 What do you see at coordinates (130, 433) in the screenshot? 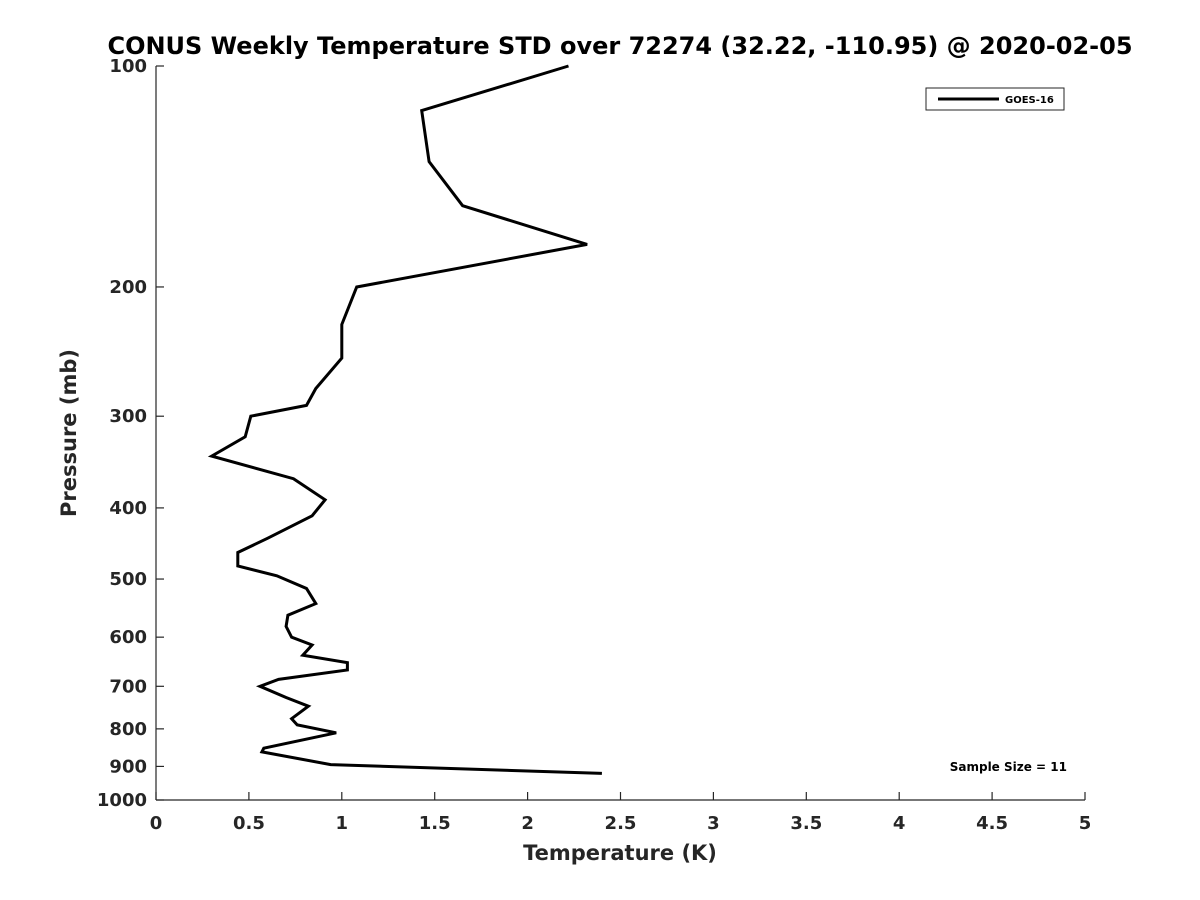
I see `y-ticks: 100 200 300 400 500 600 700 800 900 1000` at bounding box center [130, 433].